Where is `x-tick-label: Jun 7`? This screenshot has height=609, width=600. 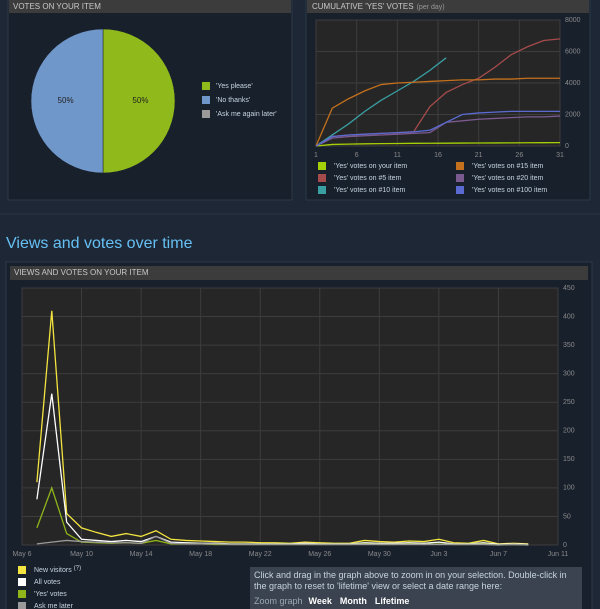
x-tick-label: Jun 7 is located at coordinates (498, 554).